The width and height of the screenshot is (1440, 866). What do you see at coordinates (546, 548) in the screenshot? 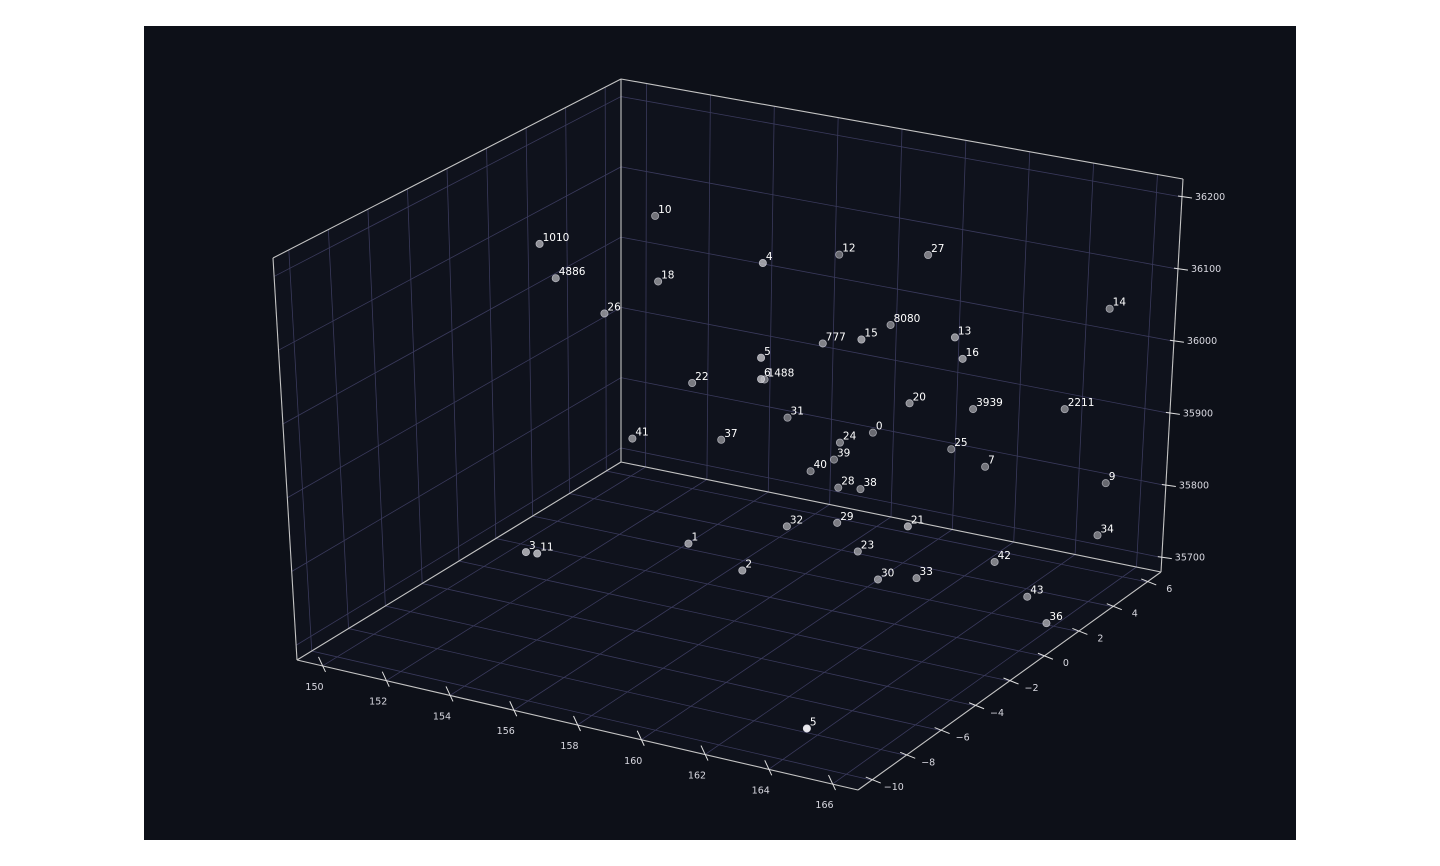
I see `data-point-label: 11` at bounding box center [546, 548].